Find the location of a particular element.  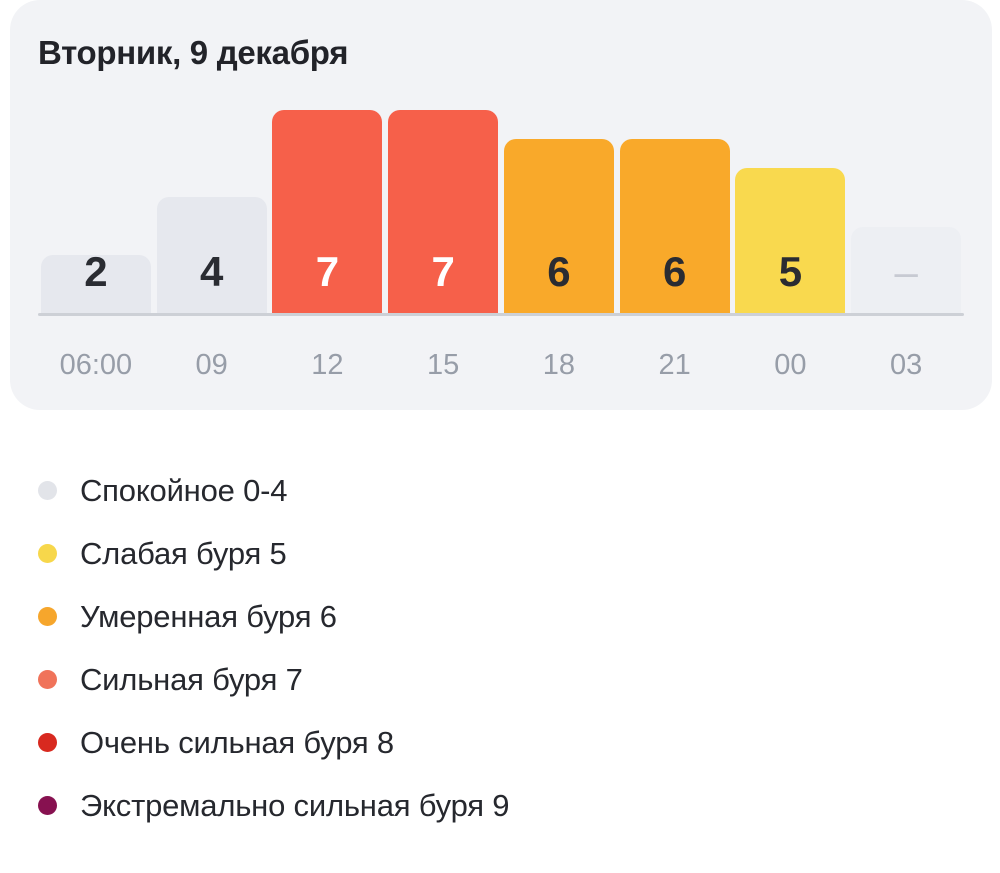

legend-item-label: Умеренная буря 6 is located at coordinates (208, 616).